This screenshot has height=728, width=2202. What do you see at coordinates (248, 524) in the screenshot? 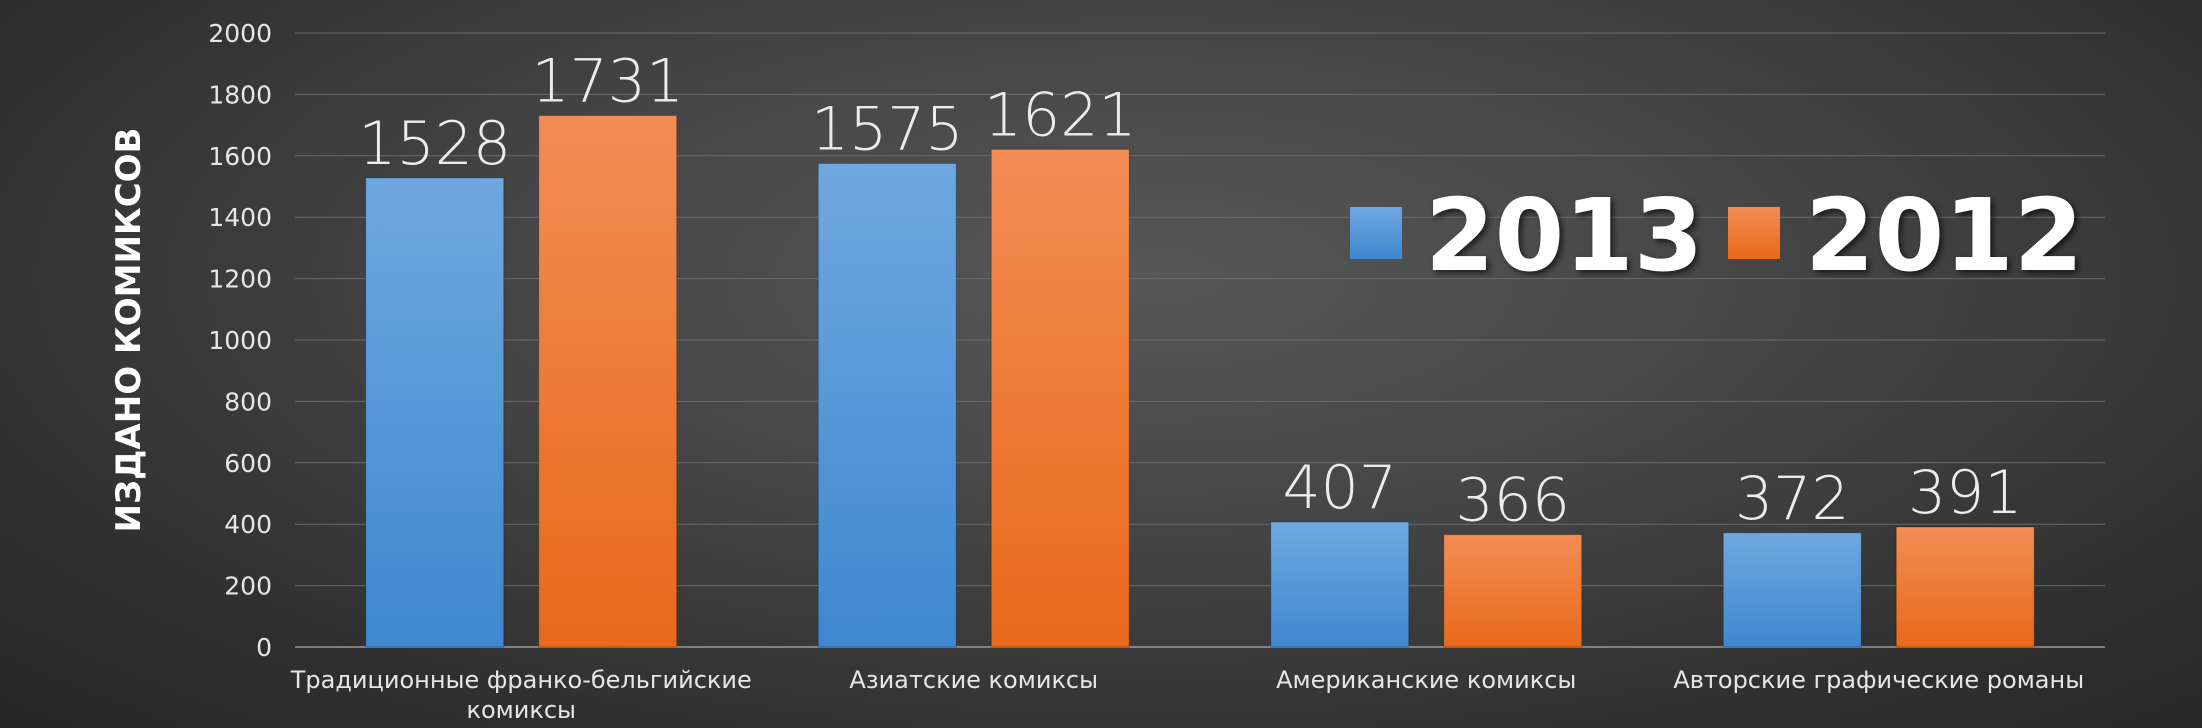
I see `y-tick-label: 400` at bounding box center [248, 524].